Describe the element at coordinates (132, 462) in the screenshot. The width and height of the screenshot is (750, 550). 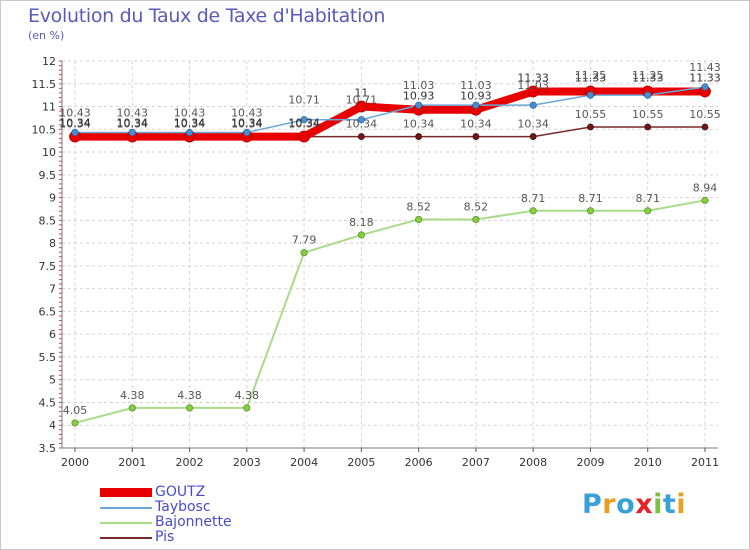
I see `x-tick-label: 2001` at that location.